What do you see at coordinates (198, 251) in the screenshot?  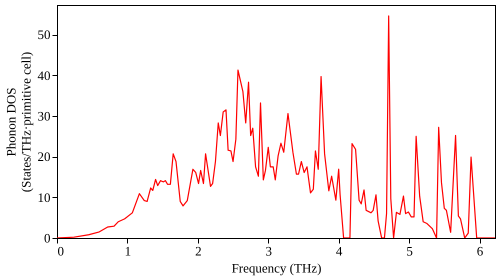 I see `x-tick-label: 2` at bounding box center [198, 251].